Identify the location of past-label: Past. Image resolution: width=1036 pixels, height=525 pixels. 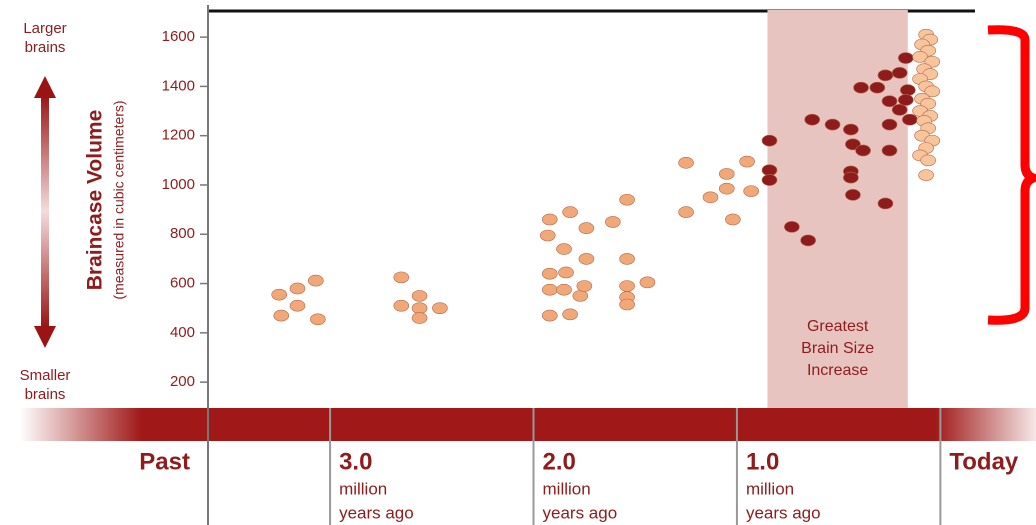
(164, 461).